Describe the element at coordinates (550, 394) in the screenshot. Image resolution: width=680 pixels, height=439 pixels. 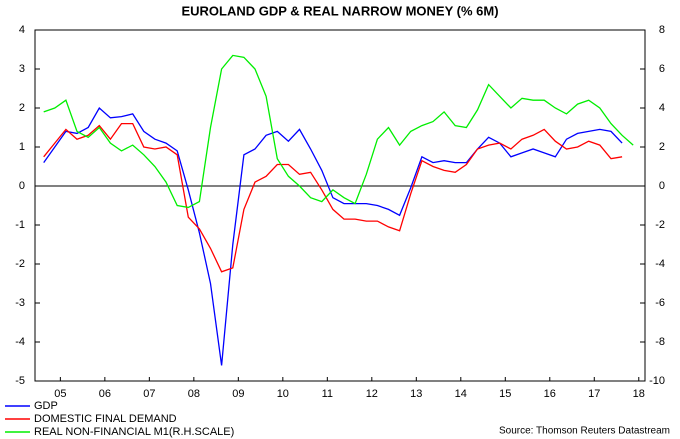
I see `x-tick-label: 16` at that location.